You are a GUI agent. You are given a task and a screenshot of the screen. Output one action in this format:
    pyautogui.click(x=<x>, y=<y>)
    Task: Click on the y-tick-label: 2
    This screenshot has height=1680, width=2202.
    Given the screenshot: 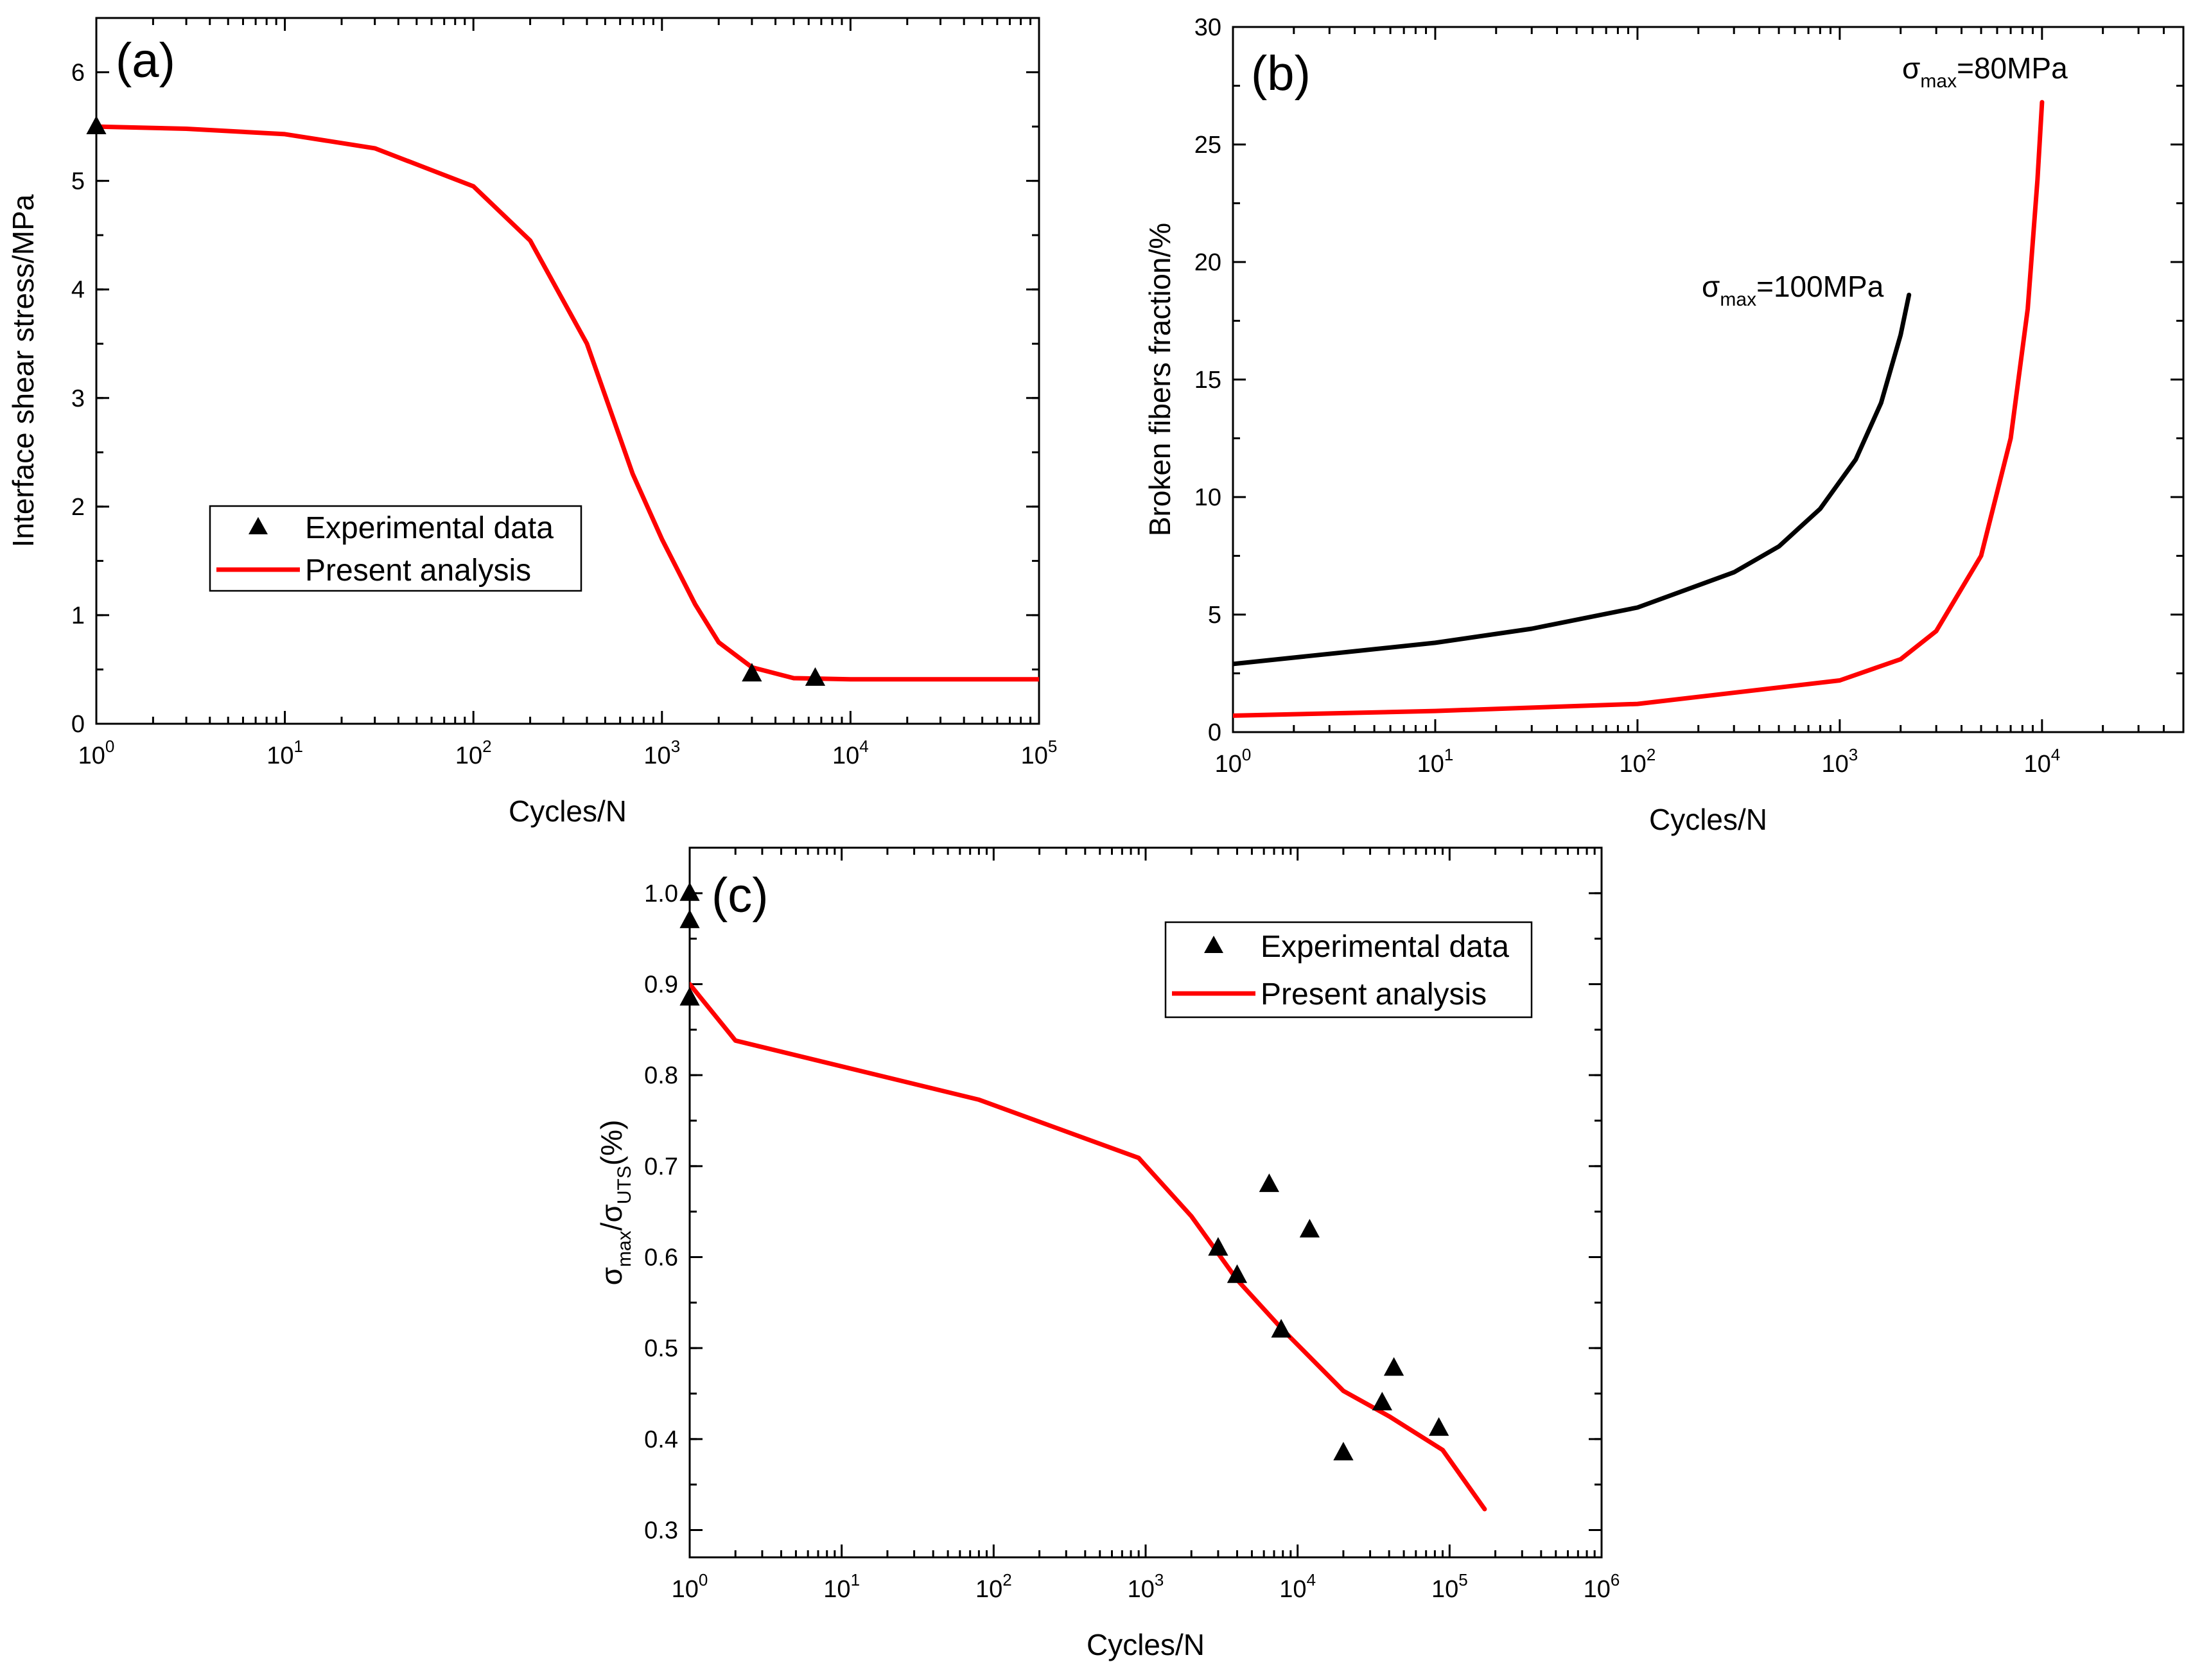 What is the action you would take?
    pyautogui.click(x=78, y=507)
    